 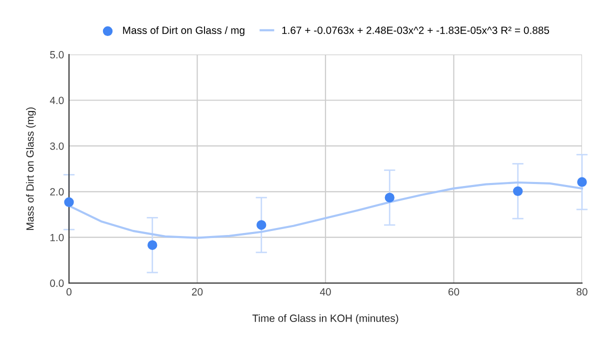 What do you see at coordinates (183, 31) in the screenshot?
I see `legend-label: Mass of Dirt on Glass / mg` at bounding box center [183, 31].